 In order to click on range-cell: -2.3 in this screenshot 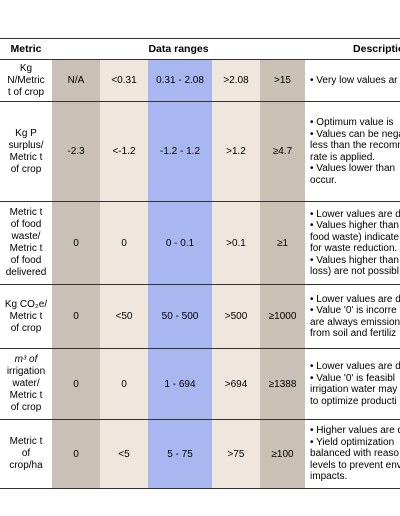, I will do `click(76, 151)`.